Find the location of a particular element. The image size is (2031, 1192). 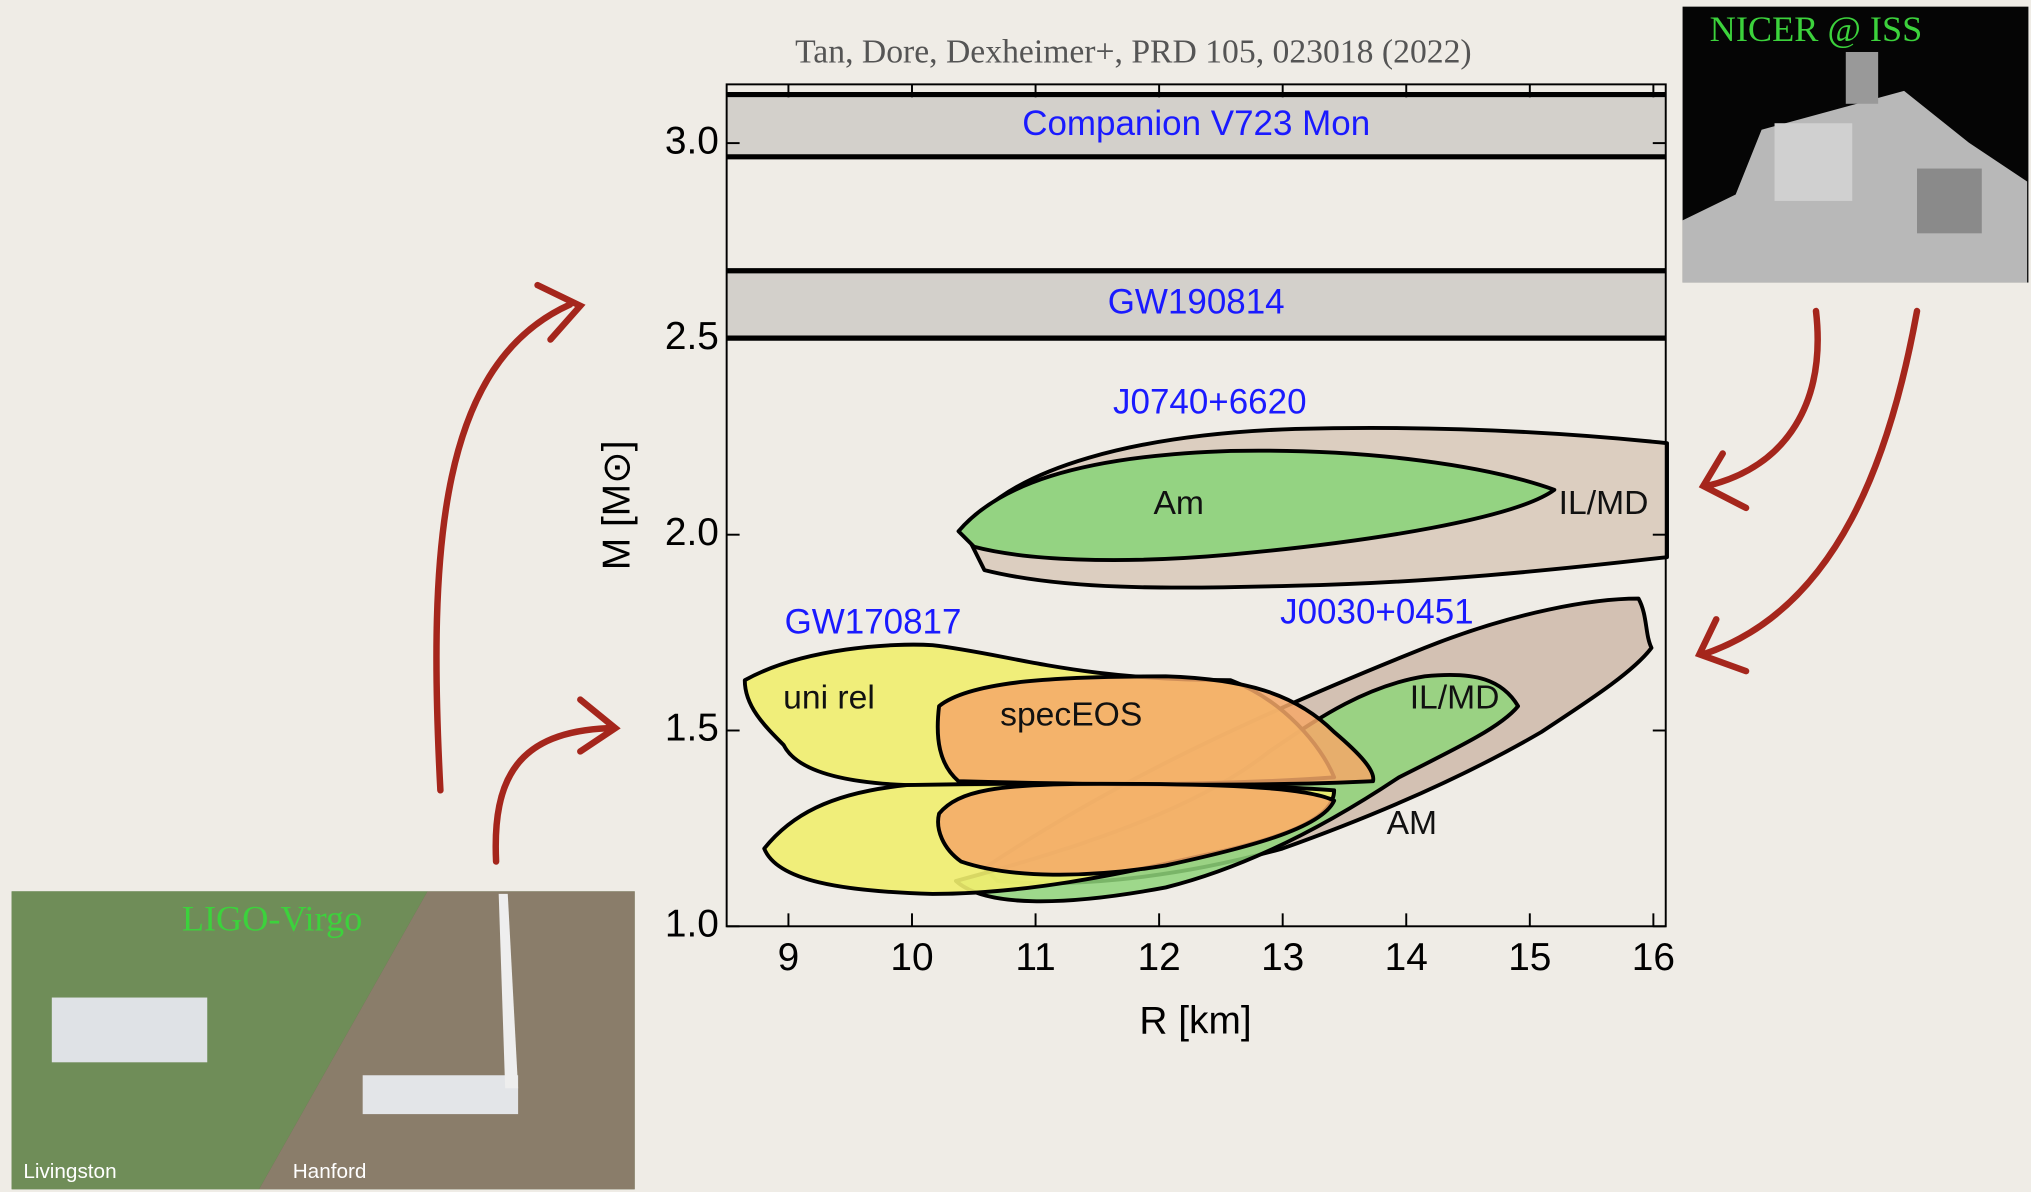

x-tick-label: 14 is located at coordinates (1406, 957).